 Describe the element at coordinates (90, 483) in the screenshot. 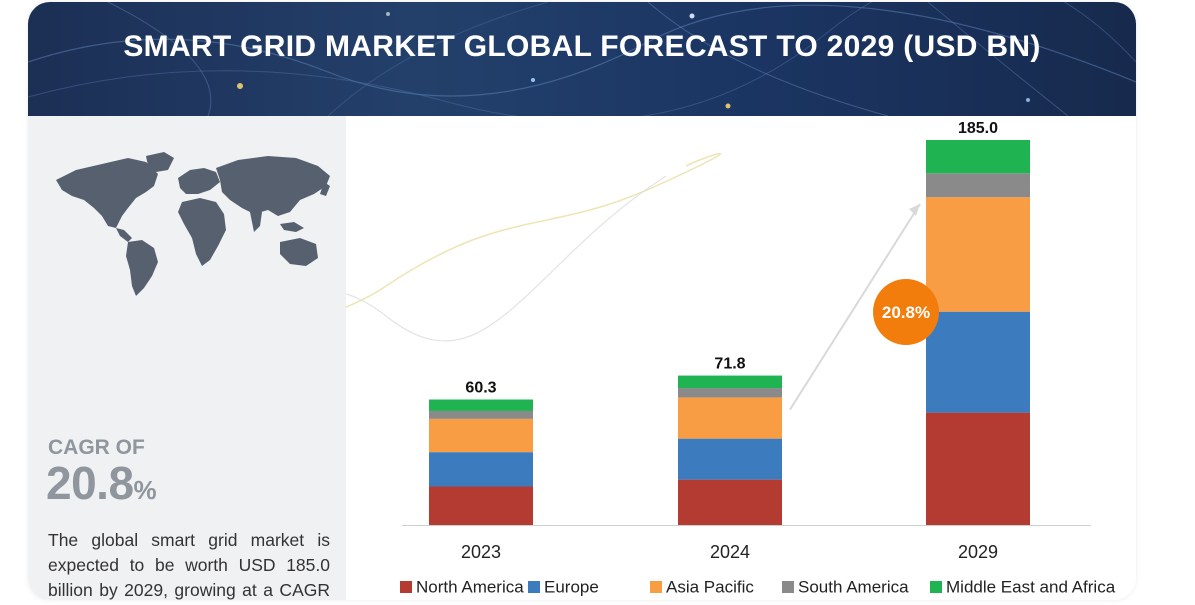

I see `cagr-number: 20.8` at that location.